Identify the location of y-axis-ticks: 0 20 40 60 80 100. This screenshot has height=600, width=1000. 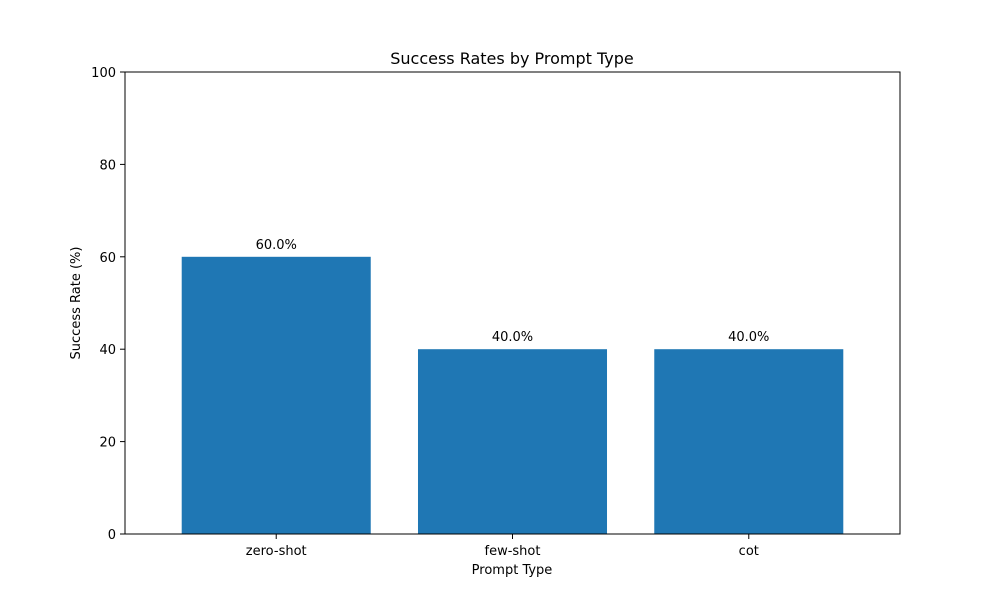
(108, 304).